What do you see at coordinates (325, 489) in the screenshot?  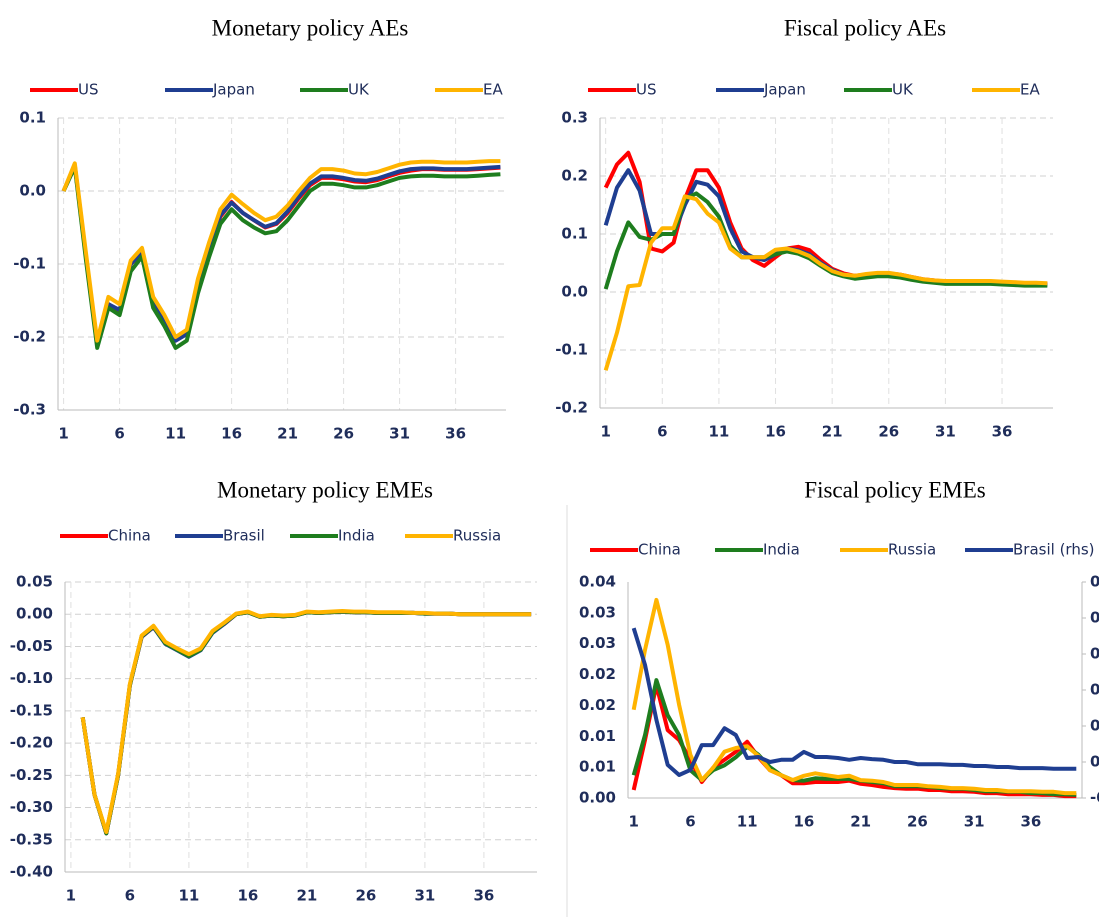 I see `chart-title: Monetary policy EMEs` at bounding box center [325, 489].